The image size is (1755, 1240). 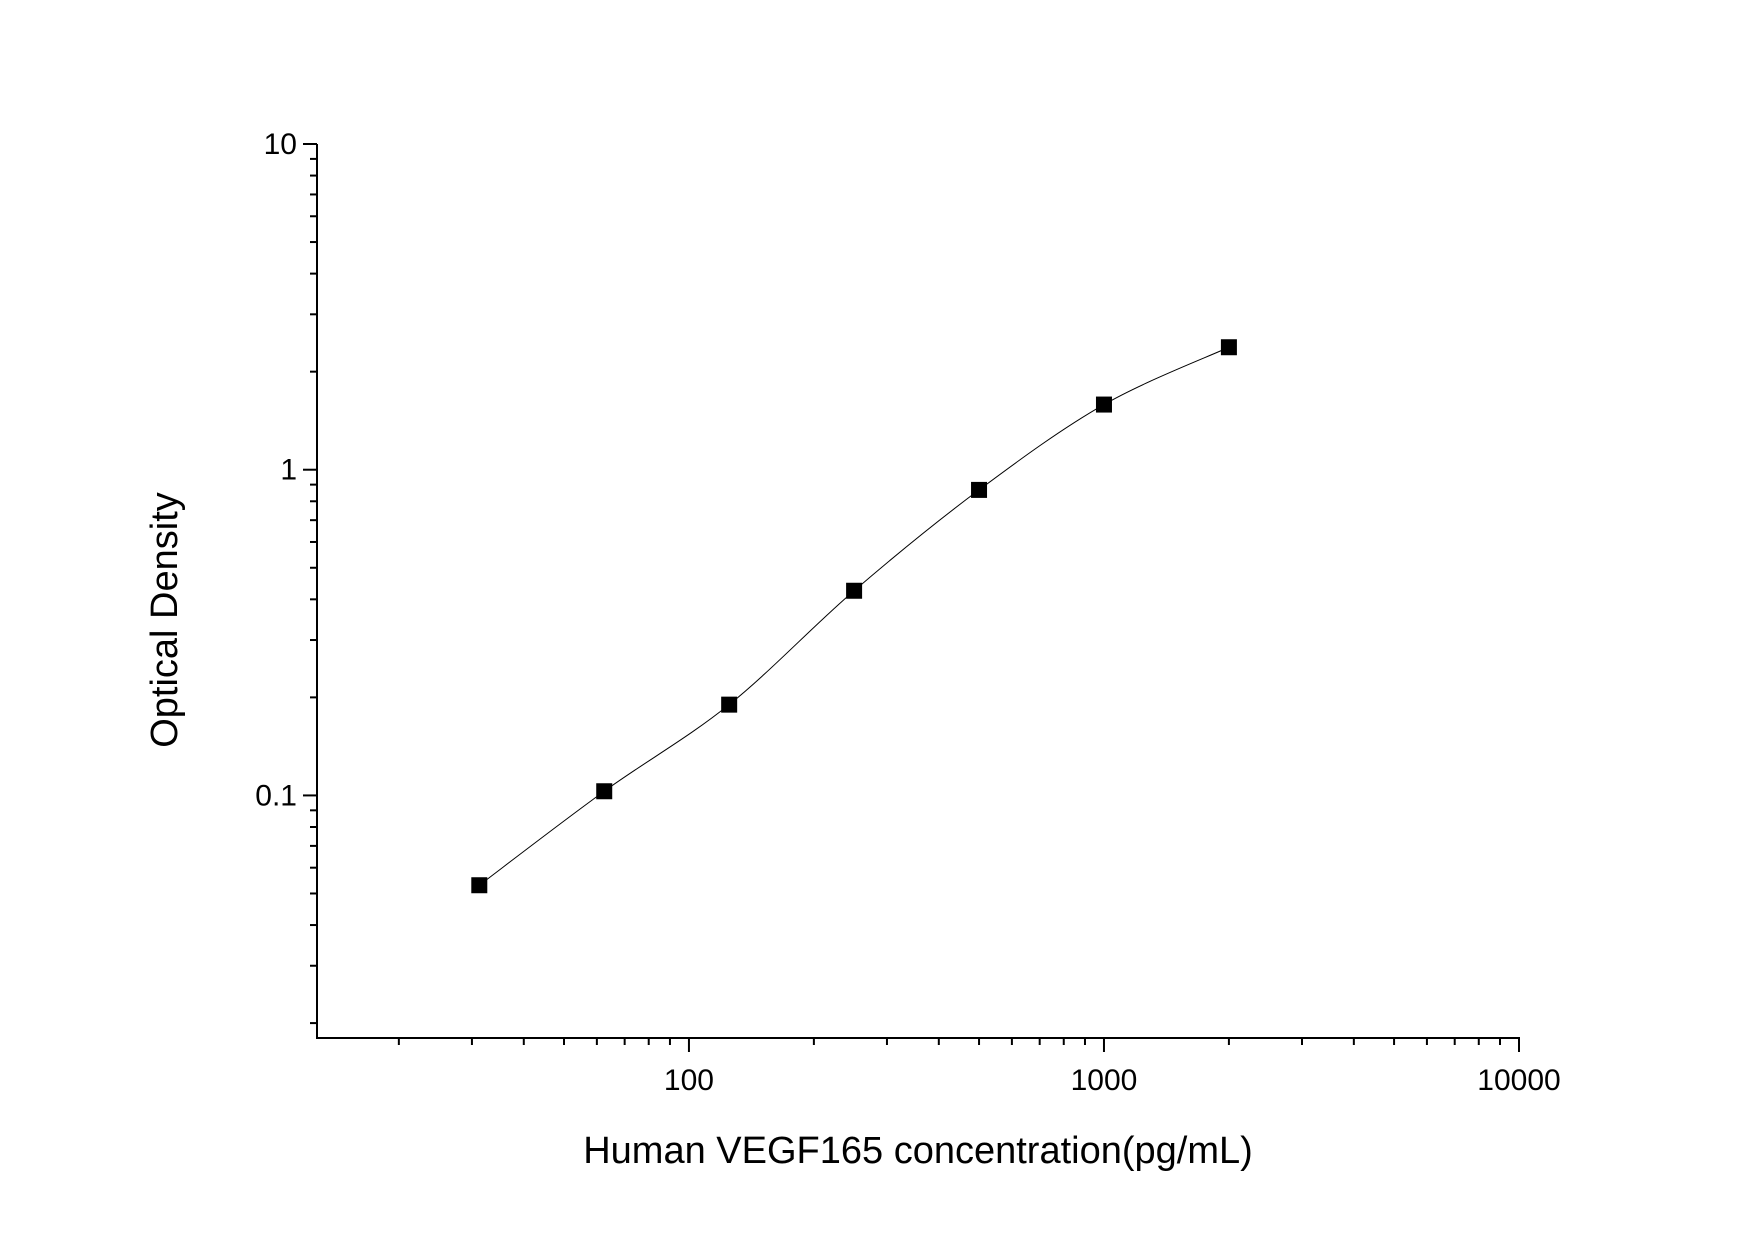 What do you see at coordinates (1518, 1080) in the screenshot?
I see `x-tick-label: 10000` at bounding box center [1518, 1080].